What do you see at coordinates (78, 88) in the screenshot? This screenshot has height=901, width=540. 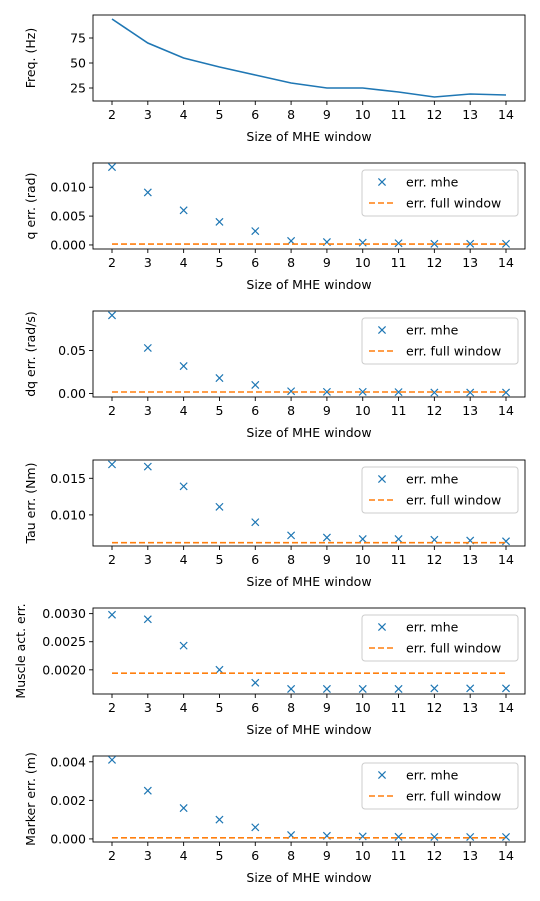 I see `y-tick-label: 25` at bounding box center [78, 88].